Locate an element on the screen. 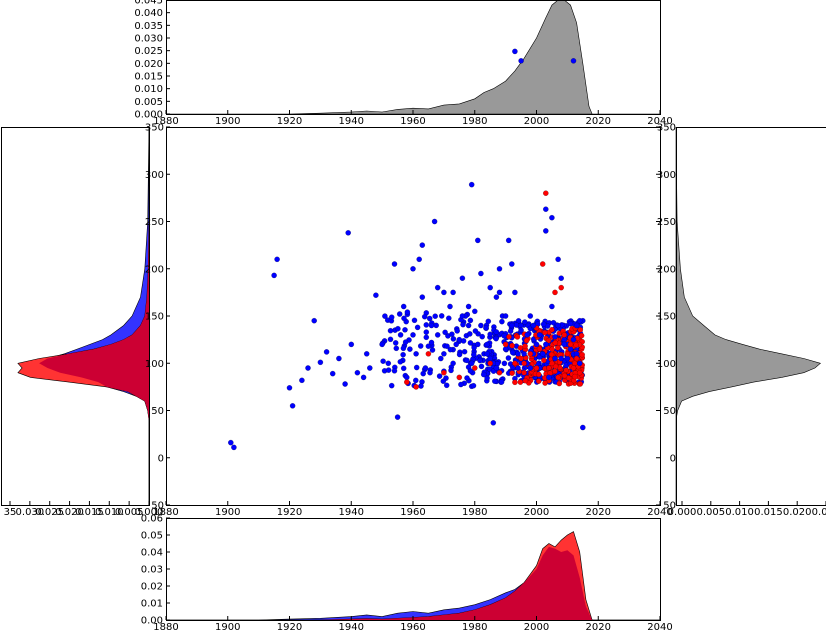 Image resolution: width=826 pixels, height=631 pixels. y-tick-label: 0.06 is located at coordinates (152, 519).